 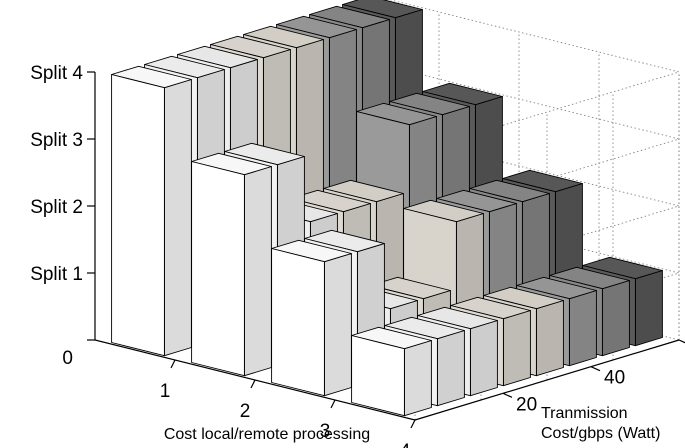 I want to click on z-tick-label: Split 3, so click(x=56, y=140).